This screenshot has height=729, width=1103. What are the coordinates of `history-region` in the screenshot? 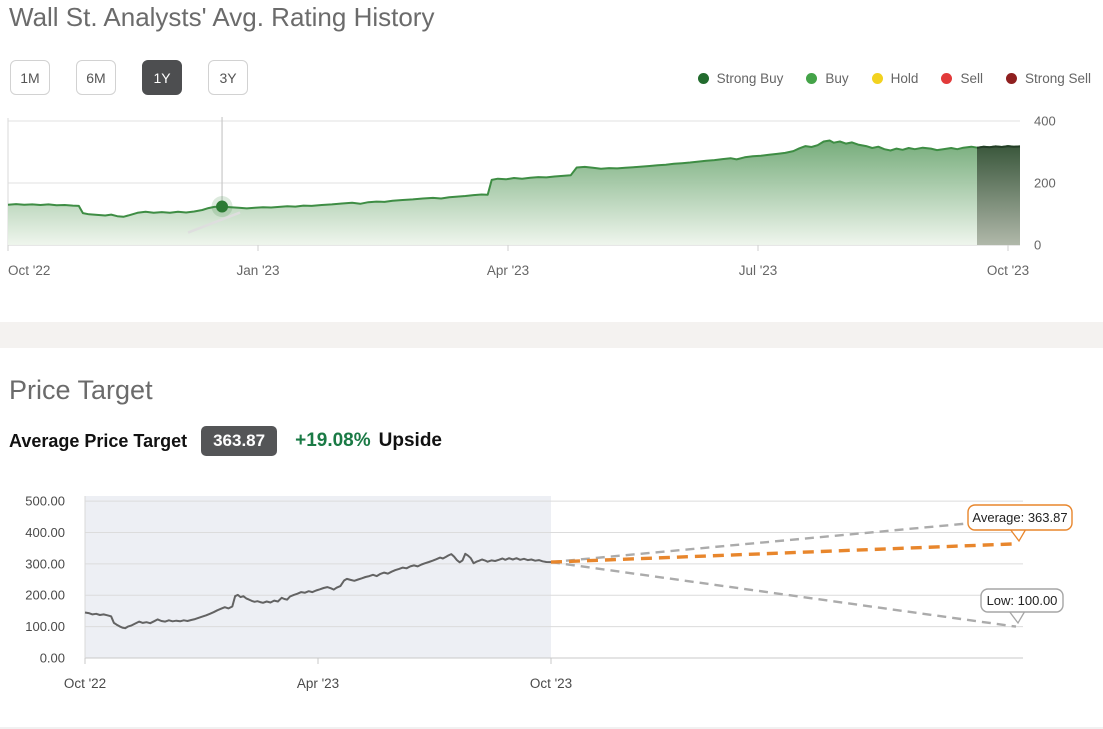 It's located at (318, 577).